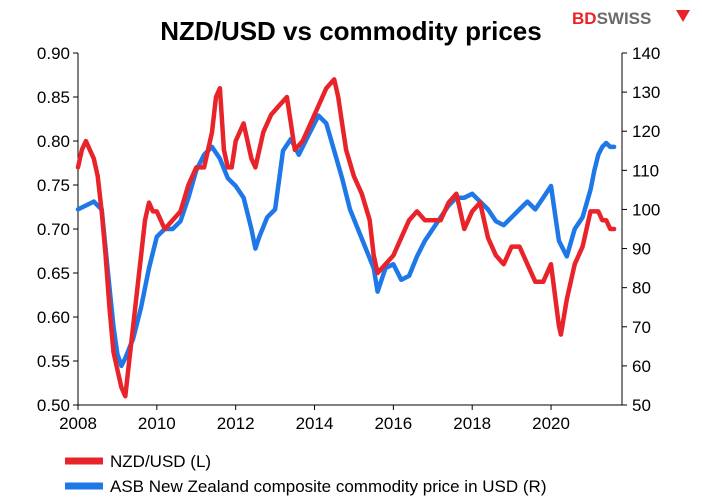  What do you see at coordinates (641, 366) in the screenshot?
I see `right-tick-label: 60` at bounding box center [641, 366].